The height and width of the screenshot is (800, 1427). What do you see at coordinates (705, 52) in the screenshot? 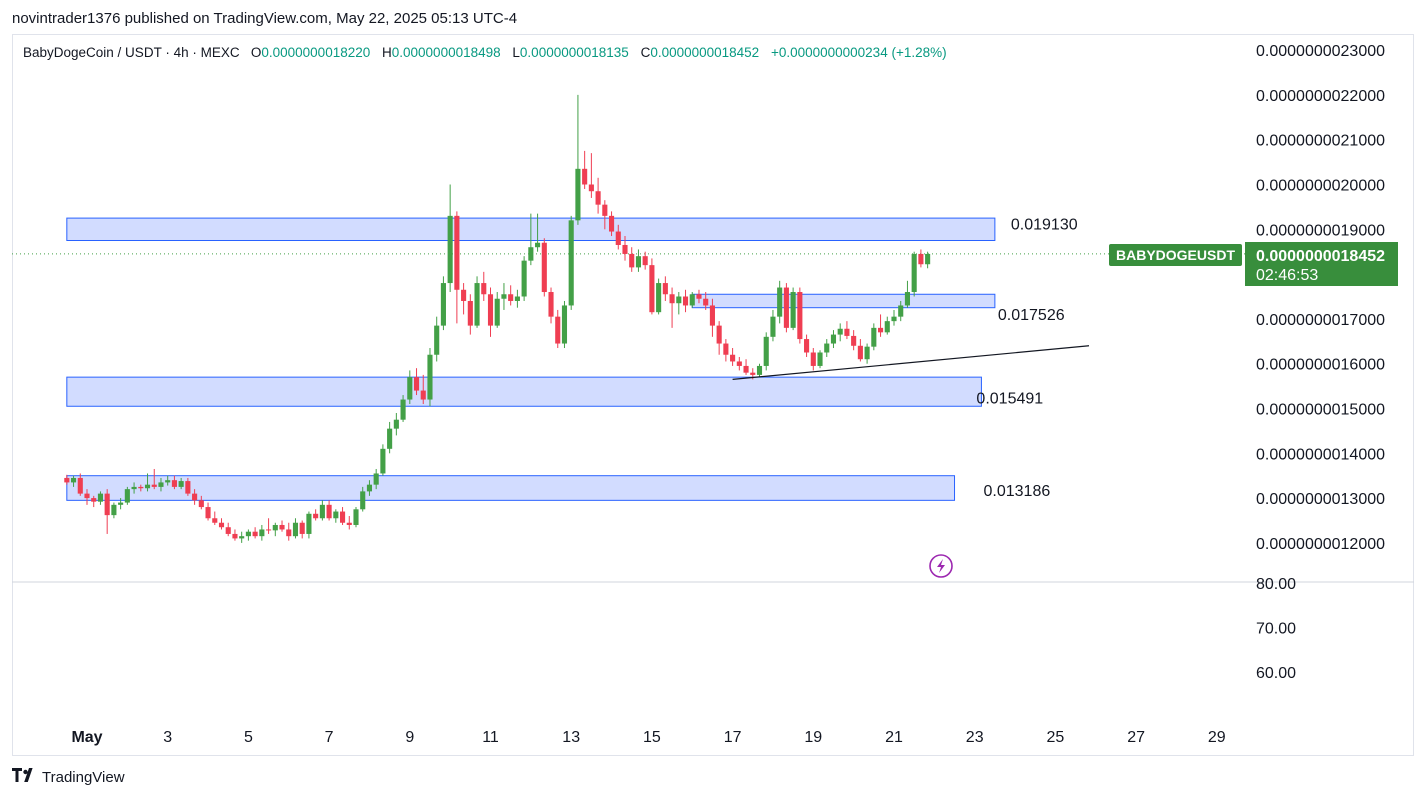
I see `close-value: 0.0000000018452` at bounding box center [705, 52].